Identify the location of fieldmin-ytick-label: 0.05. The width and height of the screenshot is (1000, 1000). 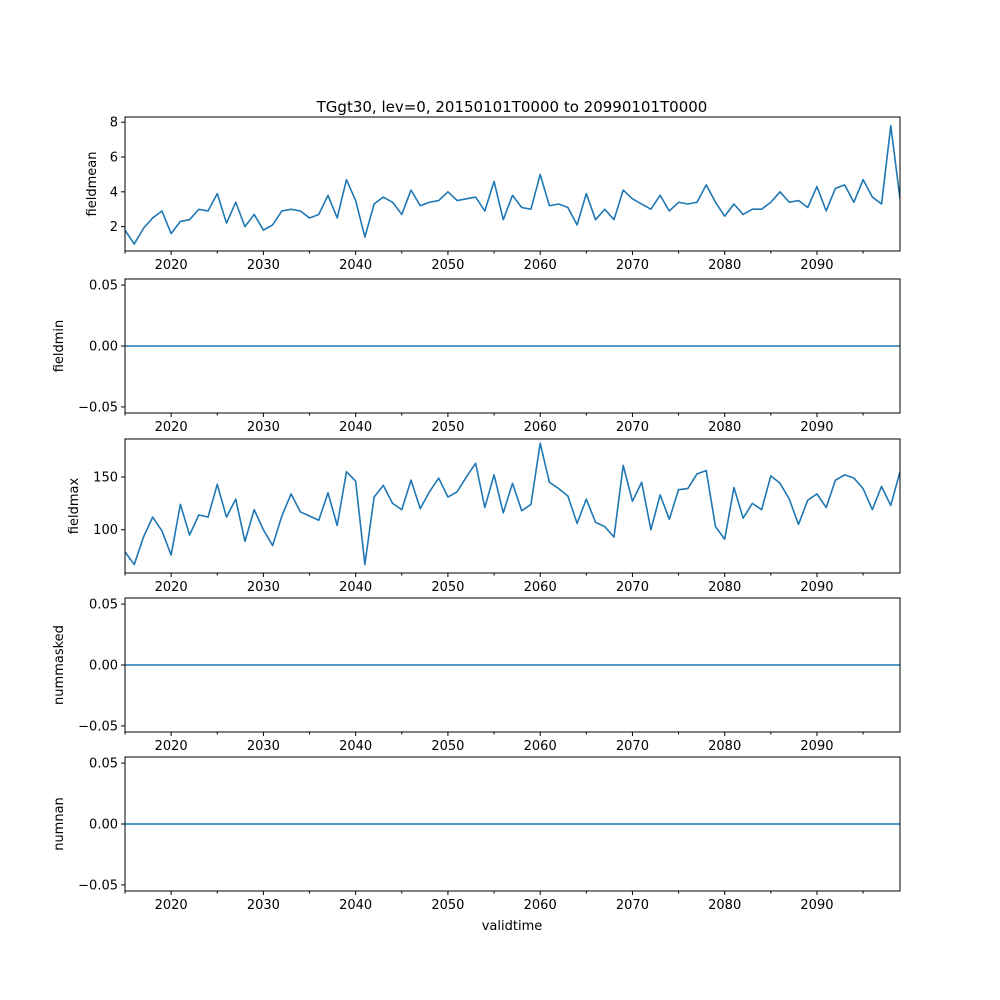
(103, 286).